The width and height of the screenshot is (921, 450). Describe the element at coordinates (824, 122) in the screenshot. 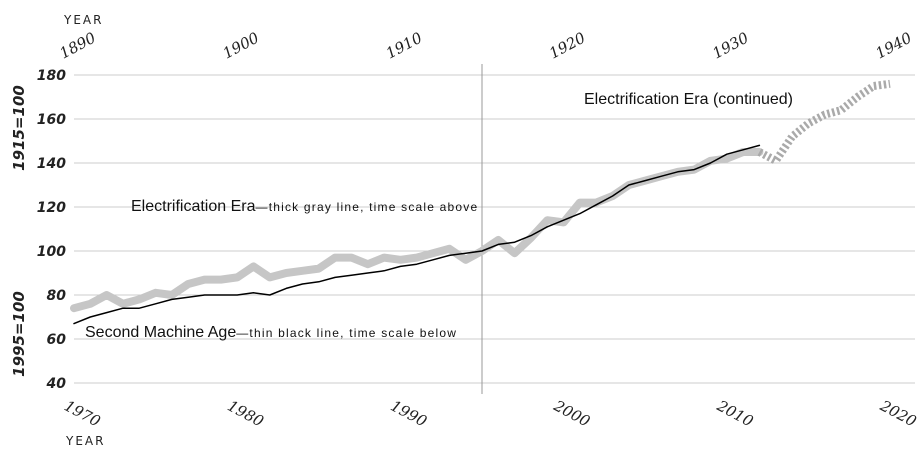

I see `series-line-electrification-era-continued` at that location.